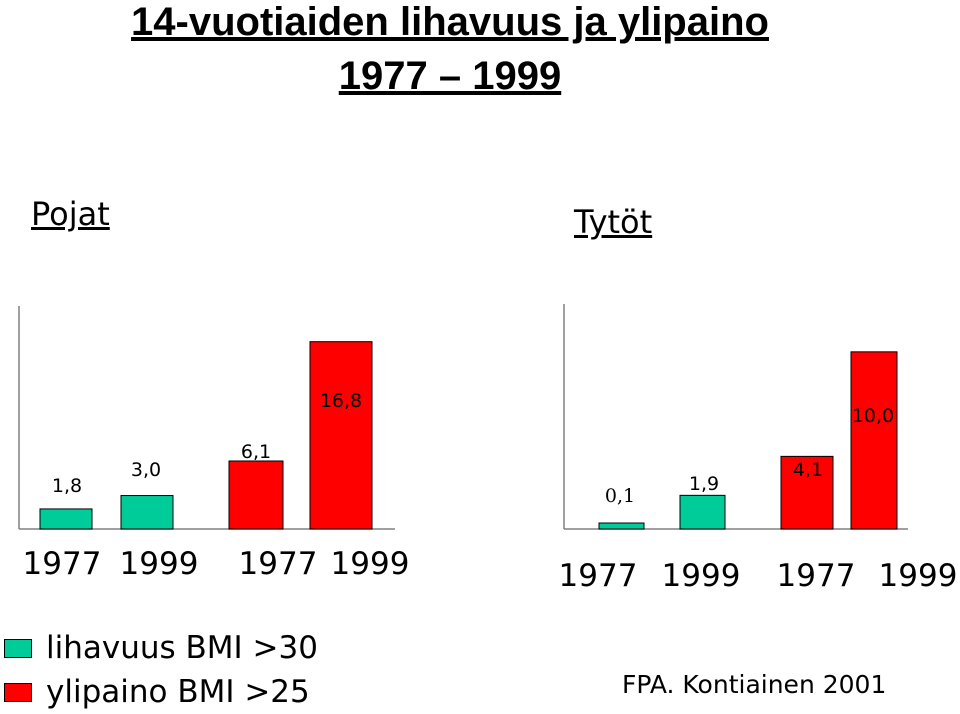 Image resolution: width=960 pixels, height=714 pixels. Describe the element at coordinates (67, 486) in the screenshot. I see `data-label: 1,8` at that location.